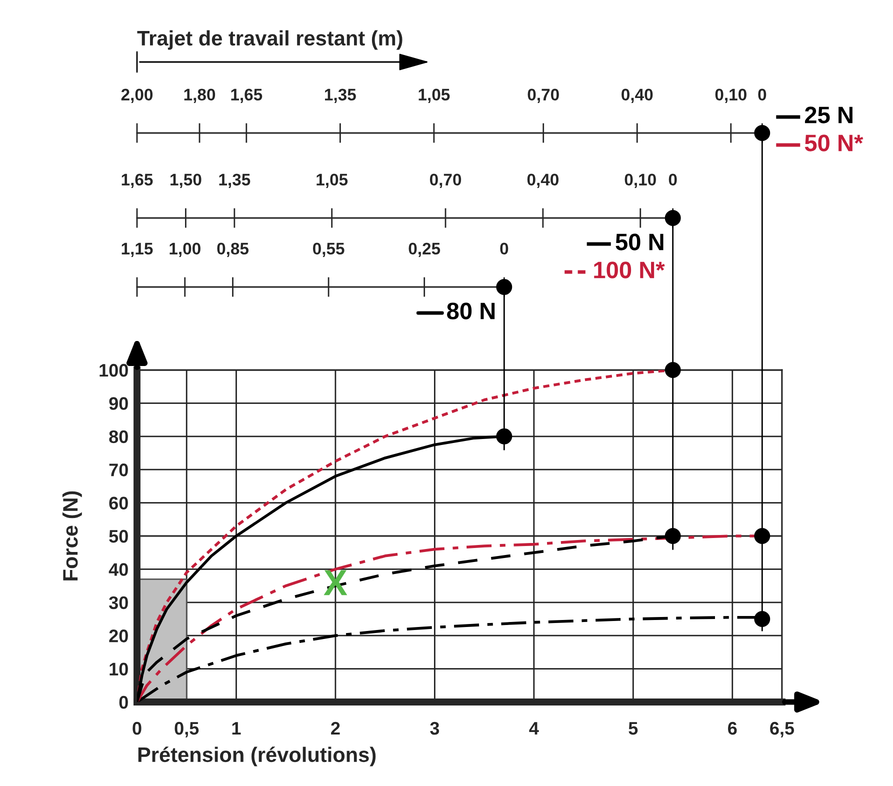  What do you see at coordinates (123, 702) in the screenshot?
I see `y-tick-label: 0` at bounding box center [123, 702].